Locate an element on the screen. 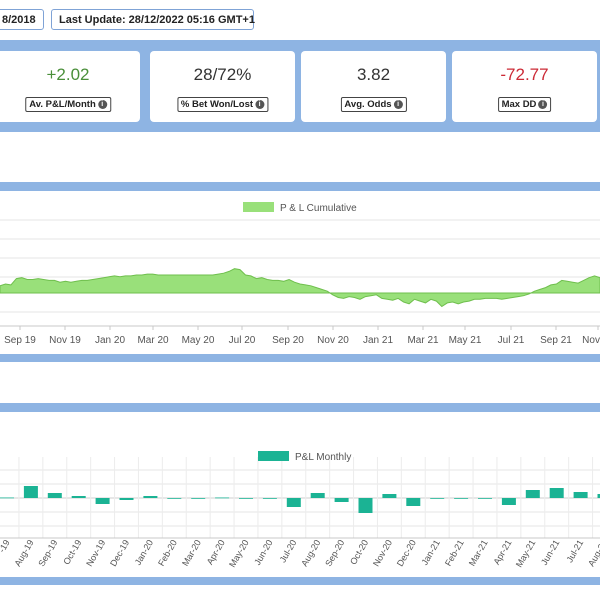  legend-label: P&L Monthly is located at coordinates (323, 457).